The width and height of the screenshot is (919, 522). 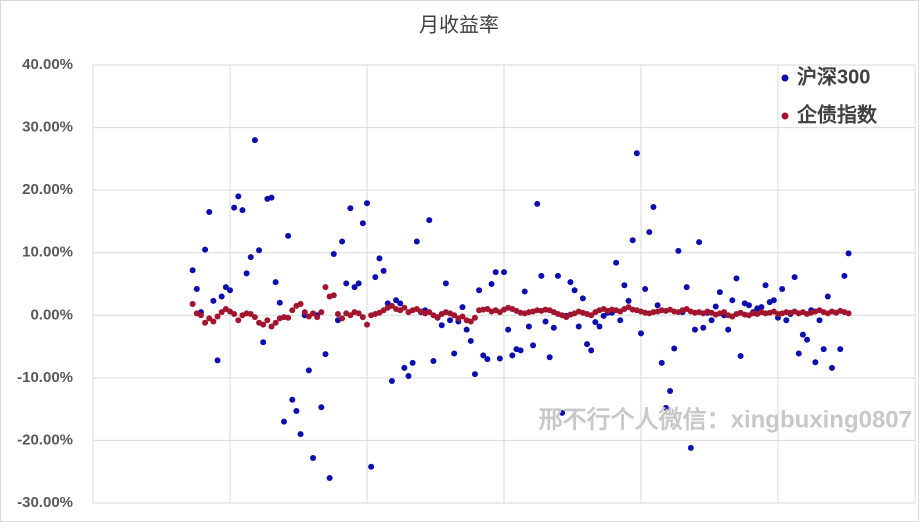 I want to click on watermark: 邢不行个人微信：xingbuxing0807, so click(x=725, y=419).